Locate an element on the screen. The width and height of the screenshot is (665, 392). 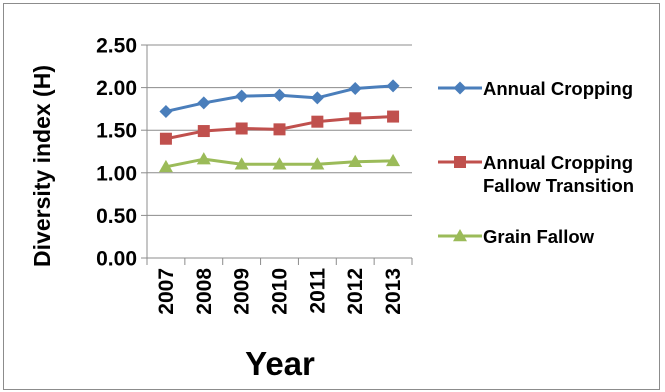
legend-label: Fallow Transition is located at coordinates (558, 185).